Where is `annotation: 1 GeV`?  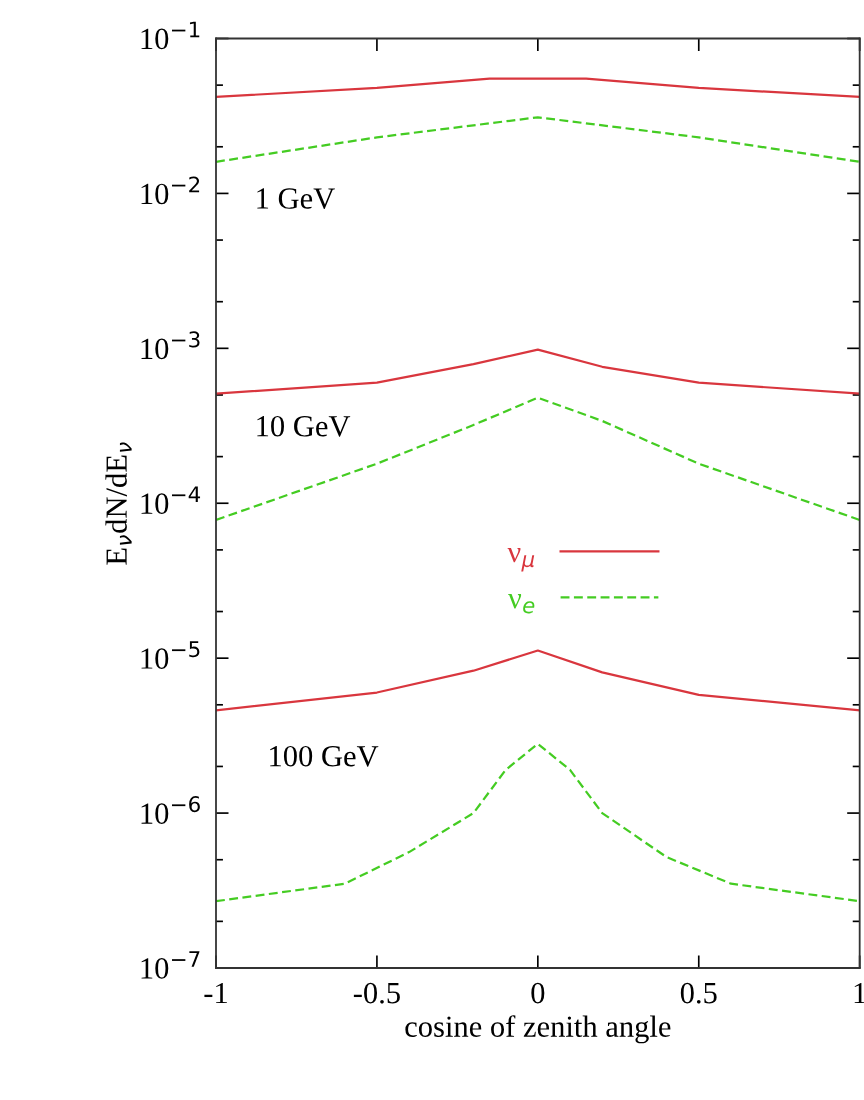
annotation: 1 GeV is located at coordinates (296, 198).